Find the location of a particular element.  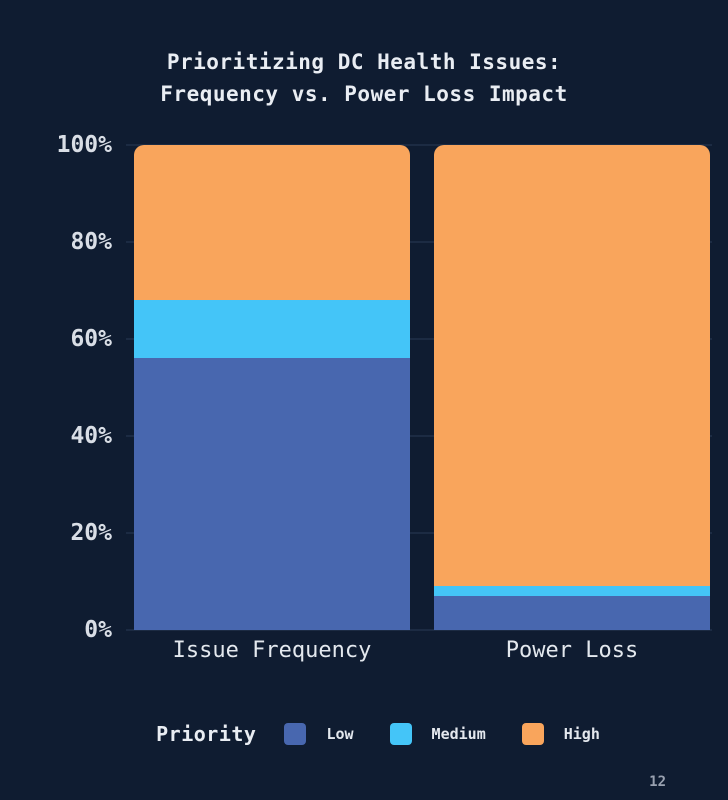

x-tick-label-issue-frequency: Issue Frequency is located at coordinates (272, 650).